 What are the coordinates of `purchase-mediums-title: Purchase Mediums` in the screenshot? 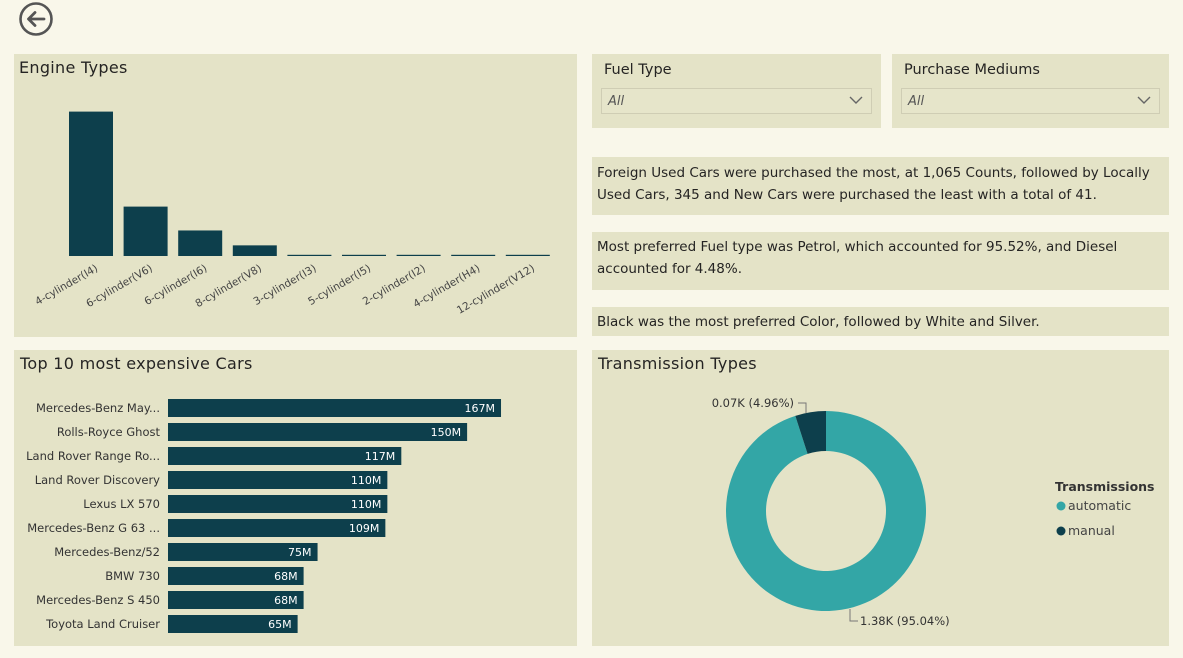 It's located at (972, 70).